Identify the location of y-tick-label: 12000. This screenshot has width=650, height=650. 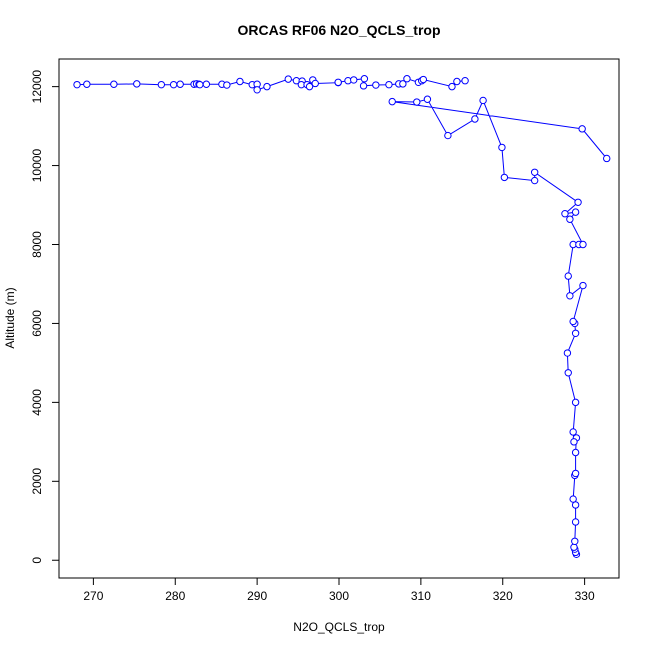
(37, 87).